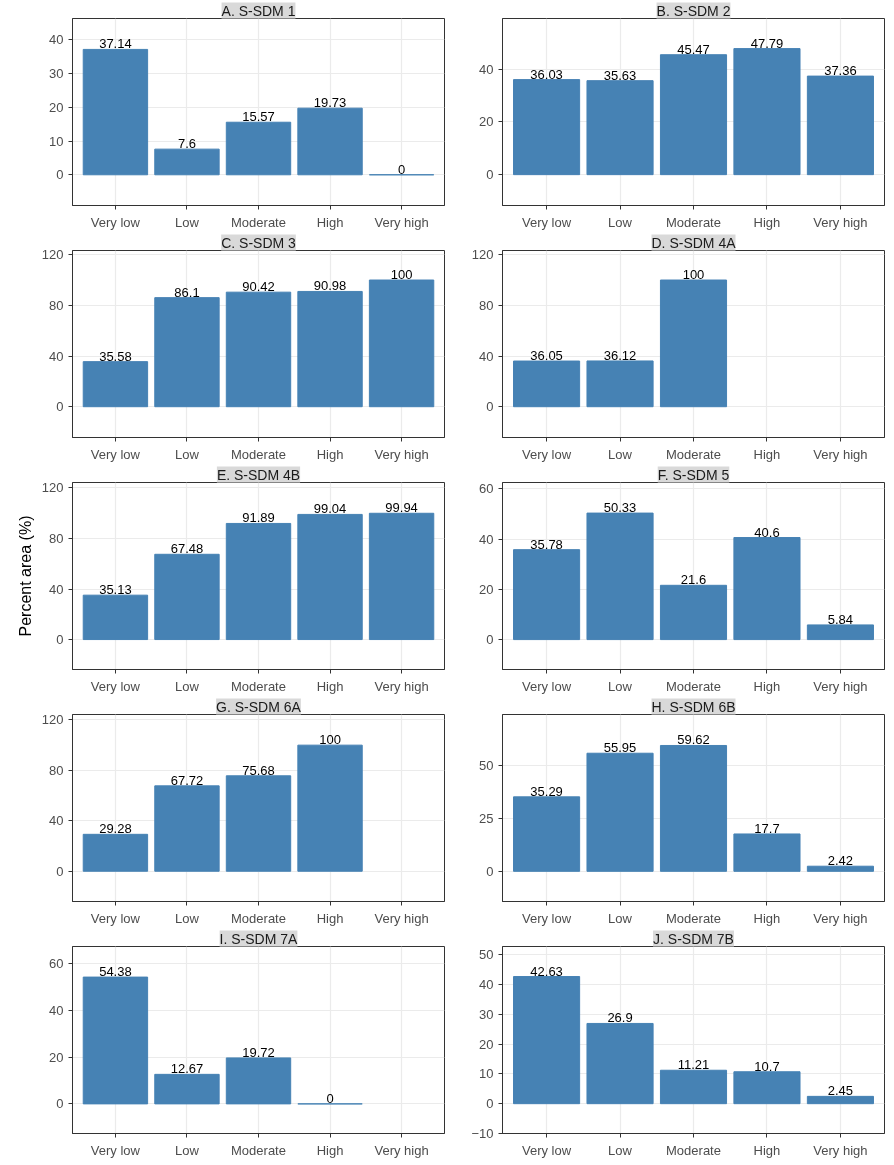 The width and height of the screenshot is (894, 1165). What do you see at coordinates (693, 474) in the screenshot?
I see `chart-title: F. S-SDM 5` at bounding box center [693, 474].